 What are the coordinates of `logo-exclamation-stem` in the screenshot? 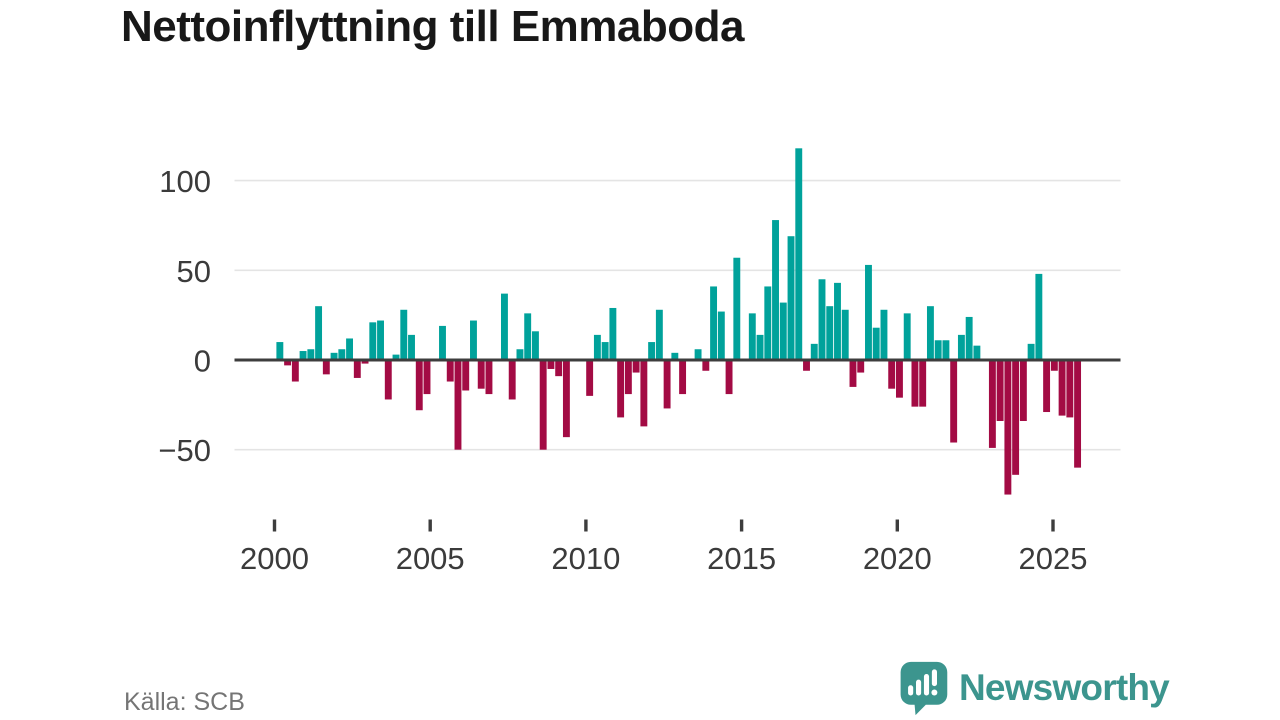 It's located at (934, 678).